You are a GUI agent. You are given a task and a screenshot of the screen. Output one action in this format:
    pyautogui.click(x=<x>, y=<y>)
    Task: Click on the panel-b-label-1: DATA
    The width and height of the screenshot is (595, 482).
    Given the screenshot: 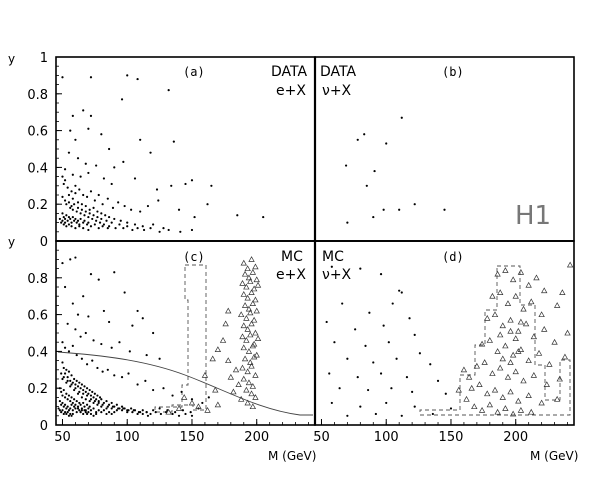 What is the action you would take?
    pyautogui.click(x=338, y=72)
    